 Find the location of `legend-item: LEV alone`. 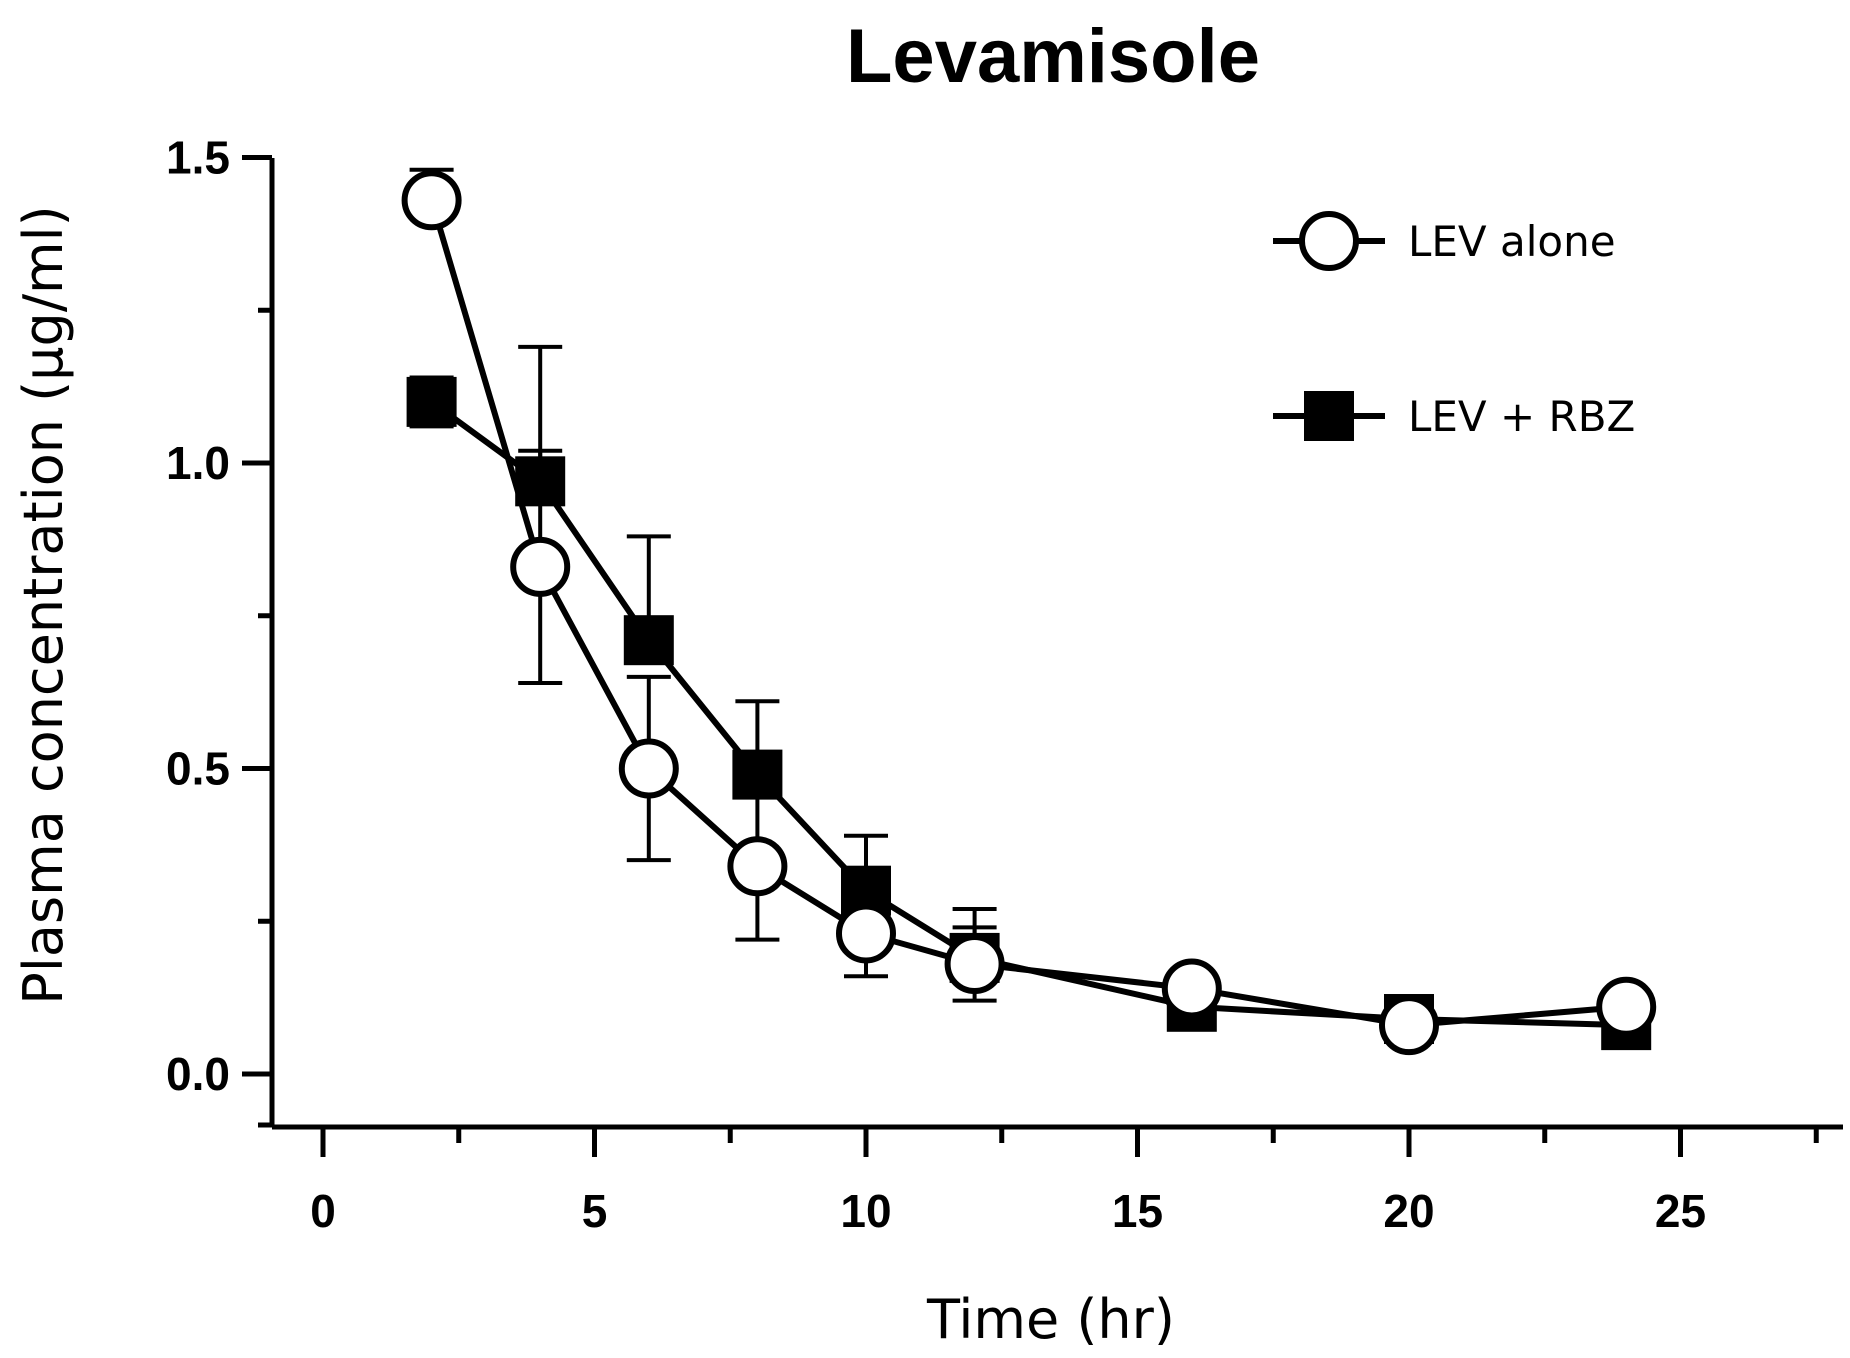

legend-item: LEV alone is located at coordinates (1444, 241).